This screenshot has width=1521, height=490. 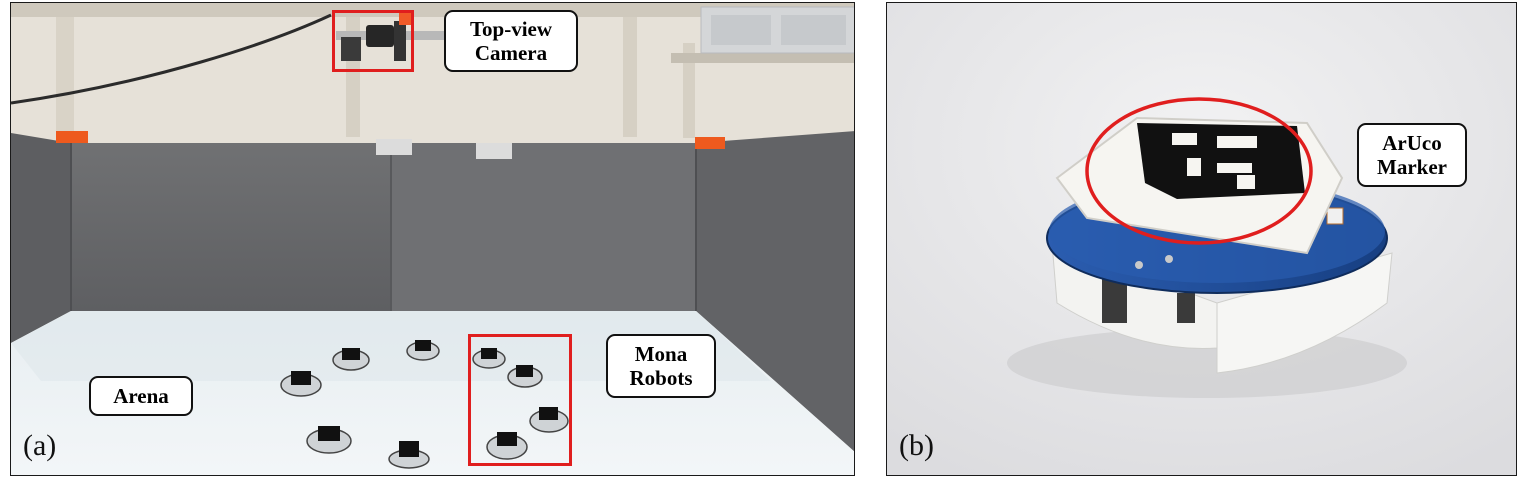 What do you see at coordinates (661, 378) in the screenshot?
I see `robots-callout-line2: Robots` at bounding box center [661, 378].